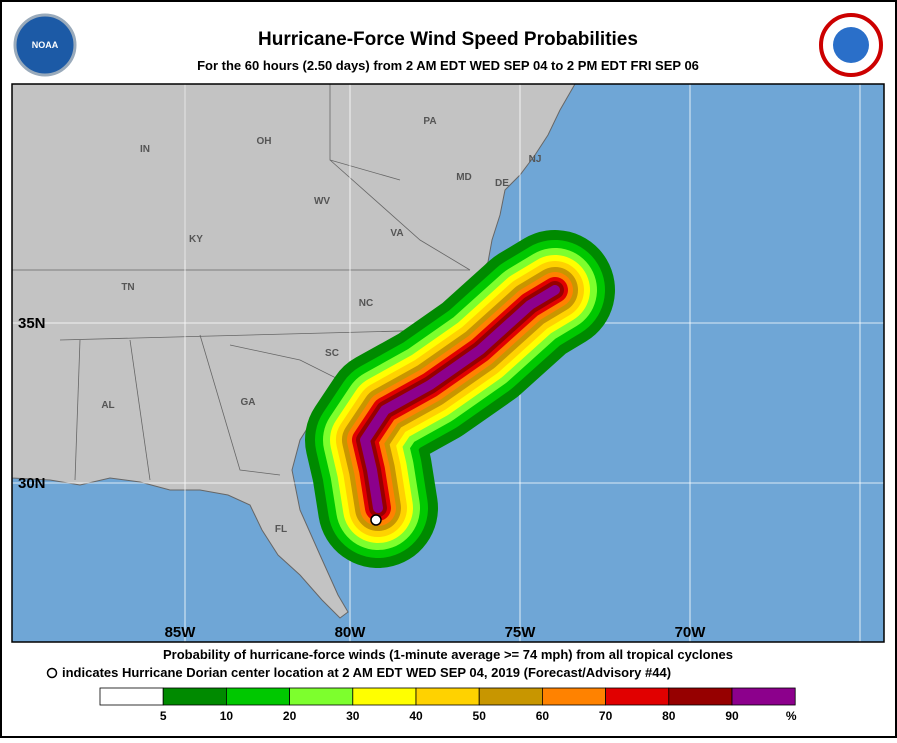  What do you see at coordinates (248, 402) in the screenshot?
I see `state-label: GA` at bounding box center [248, 402].